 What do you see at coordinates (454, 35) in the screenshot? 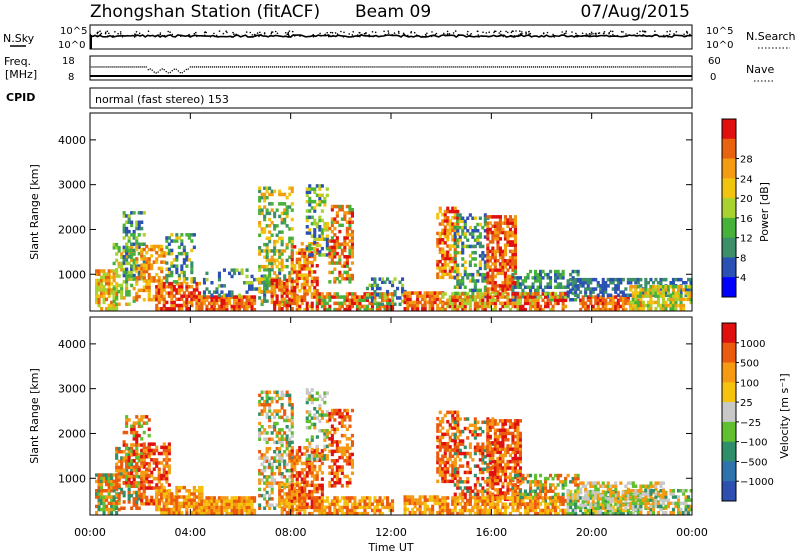
I see `nsearch-point` at bounding box center [454, 35].